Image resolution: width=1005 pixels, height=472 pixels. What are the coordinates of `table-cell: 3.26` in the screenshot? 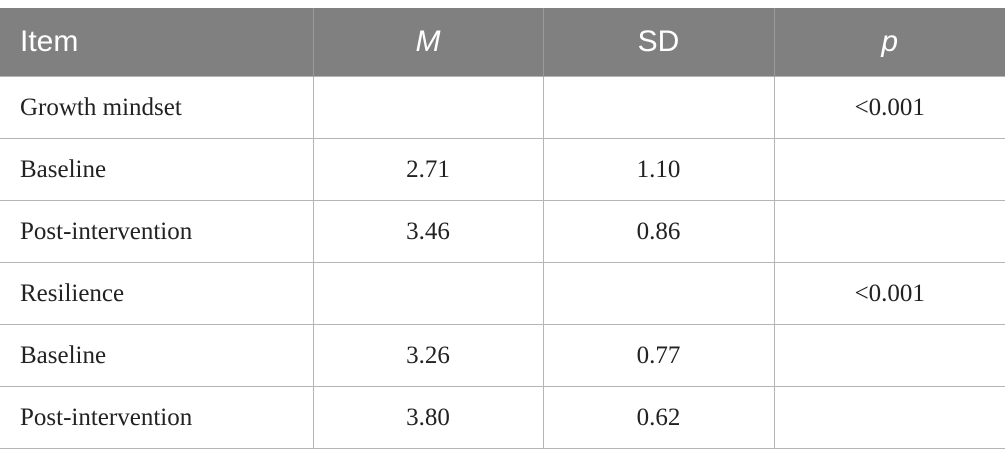 It's located at (428, 355).